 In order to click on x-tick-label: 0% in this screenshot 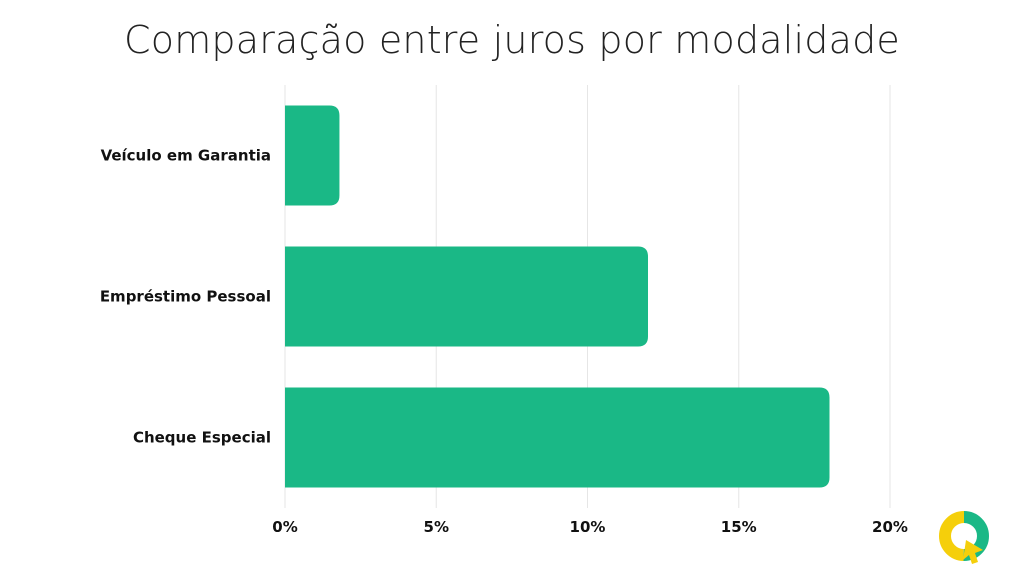, I will do `click(284, 527)`.